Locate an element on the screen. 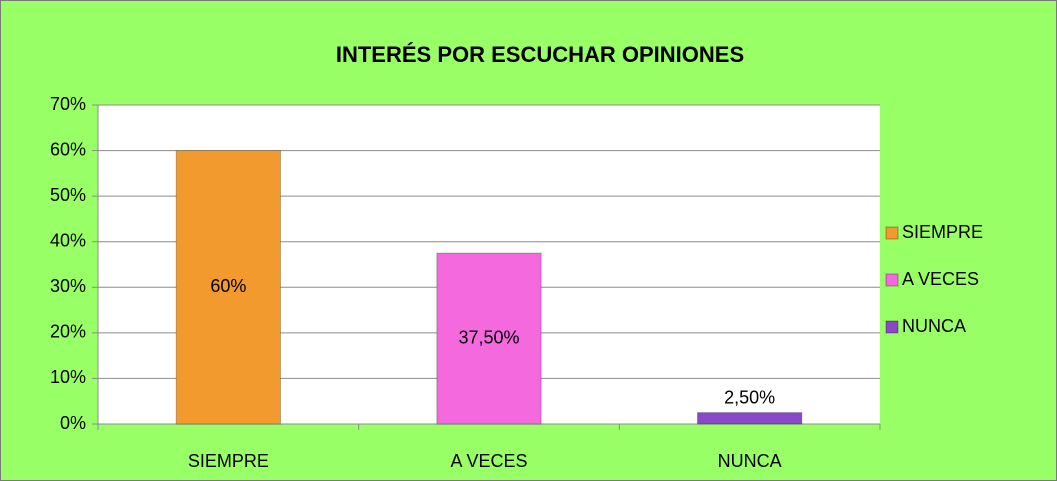 Image resolution: width=1057 pixels, height=481 pixels. y-tick-label: 10% is located at coordinates (68, 377).